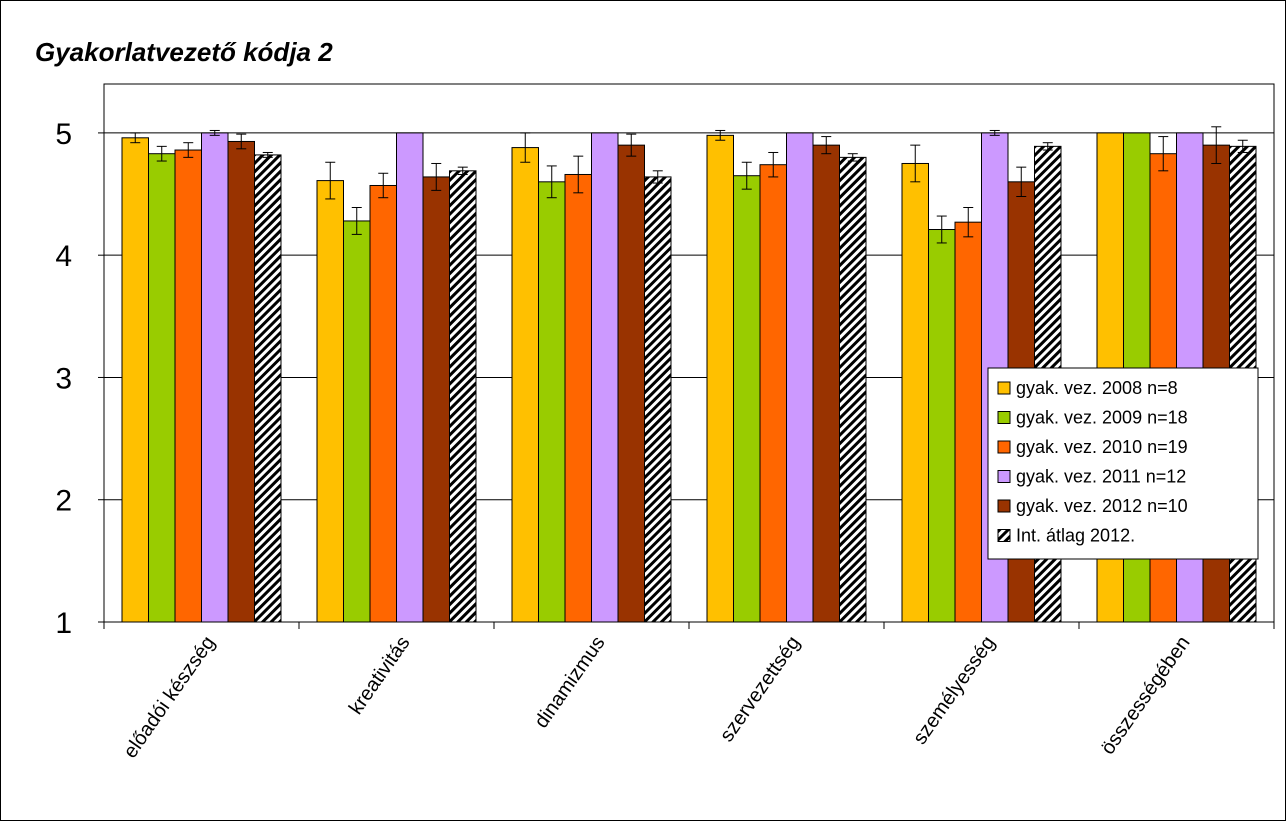  I want to click on x-tick-label: szervezettség, so click(760, 689).